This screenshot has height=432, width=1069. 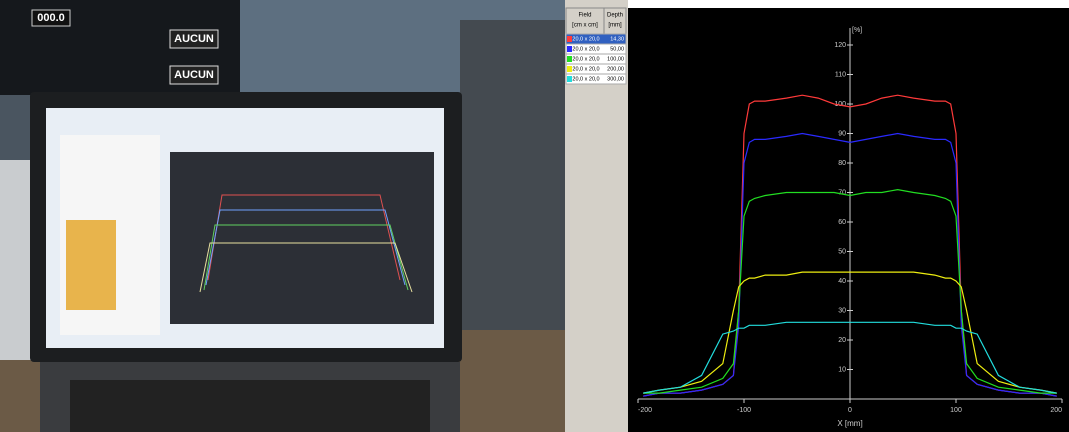 I want to click on legend-depth: 300,00, so click(x=615, y=79).